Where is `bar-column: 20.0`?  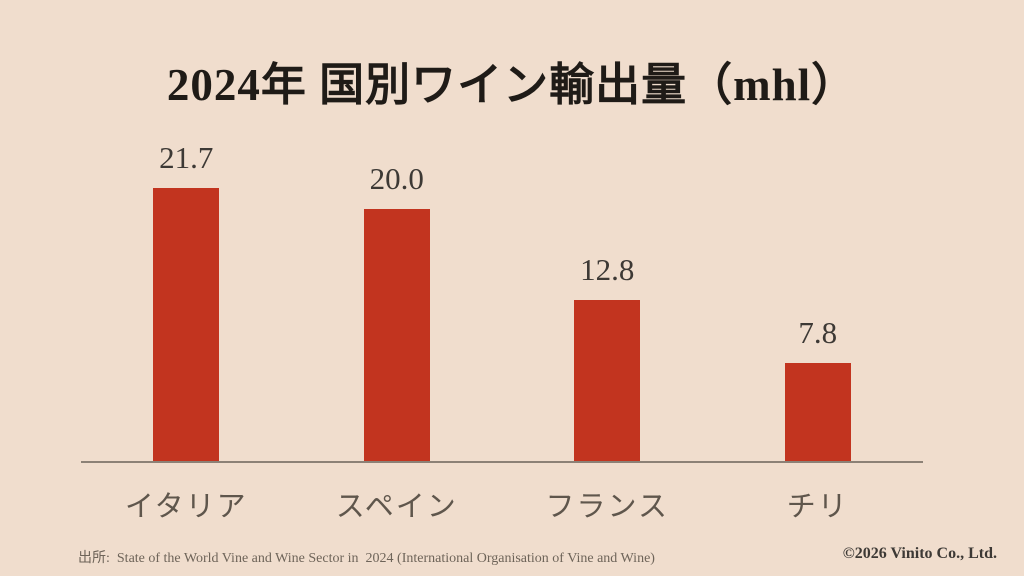 bar-column: 20.0 is located at coordinates (397, 295).